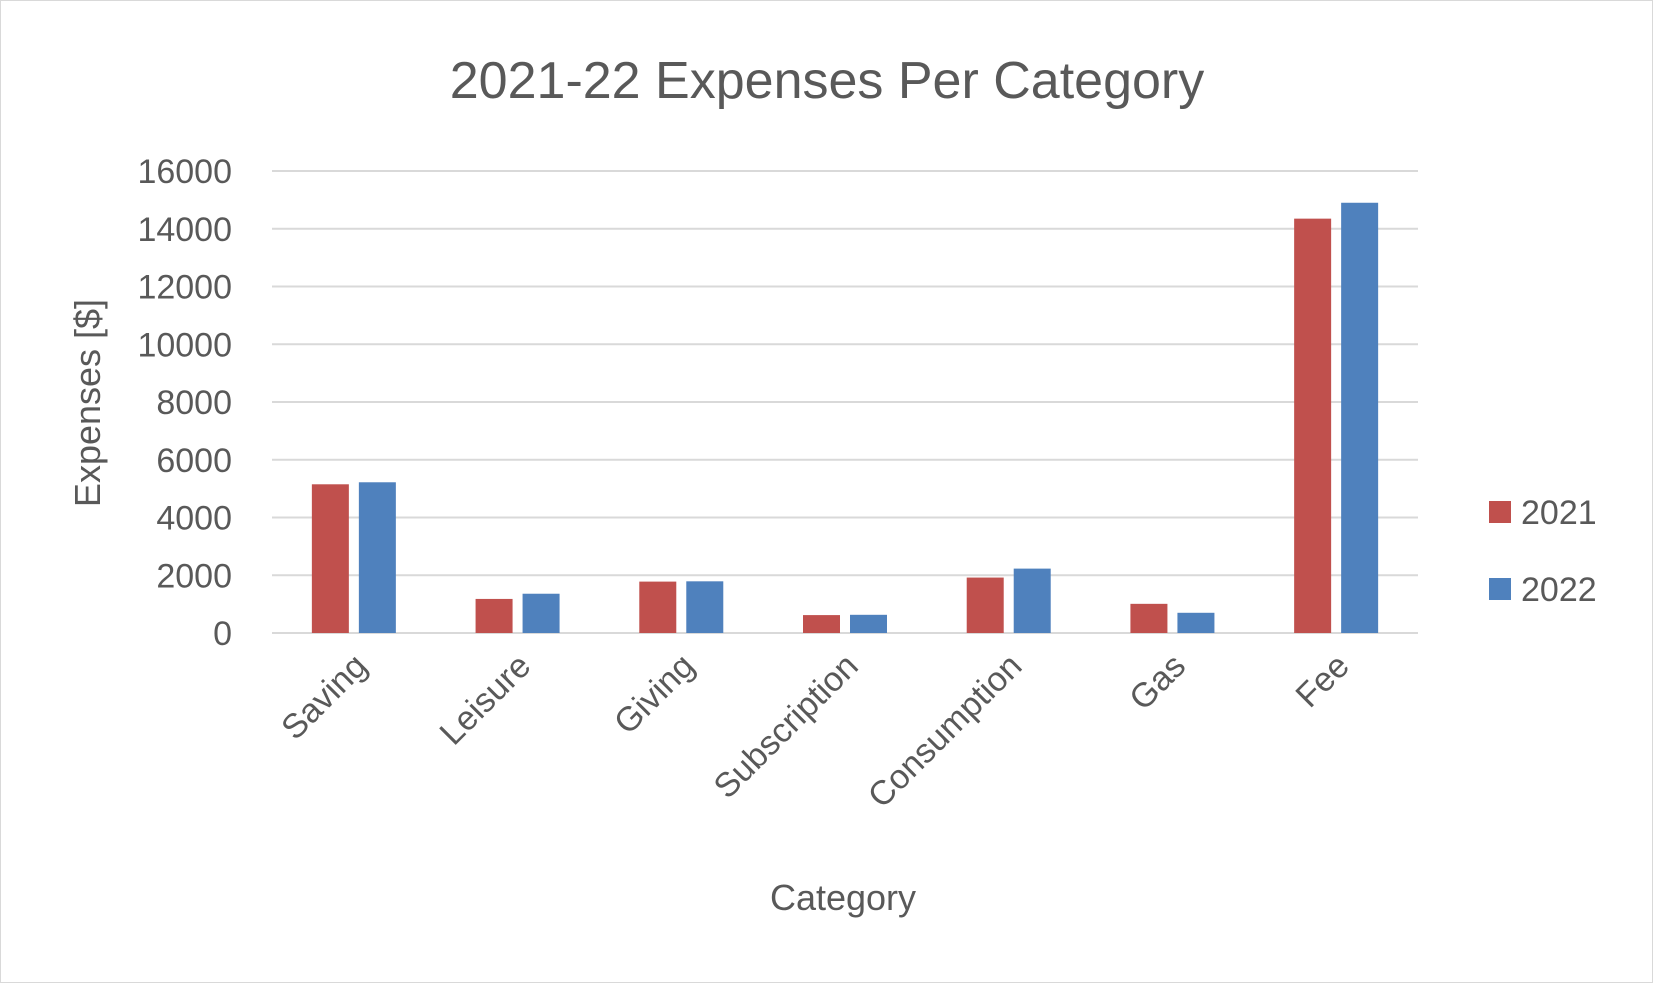 The image size is (1653, 983). What do you see at coordinates (1559, 513) in the screenshot?
I see `legend-label: 2021` at bounding box center [1559, 513].